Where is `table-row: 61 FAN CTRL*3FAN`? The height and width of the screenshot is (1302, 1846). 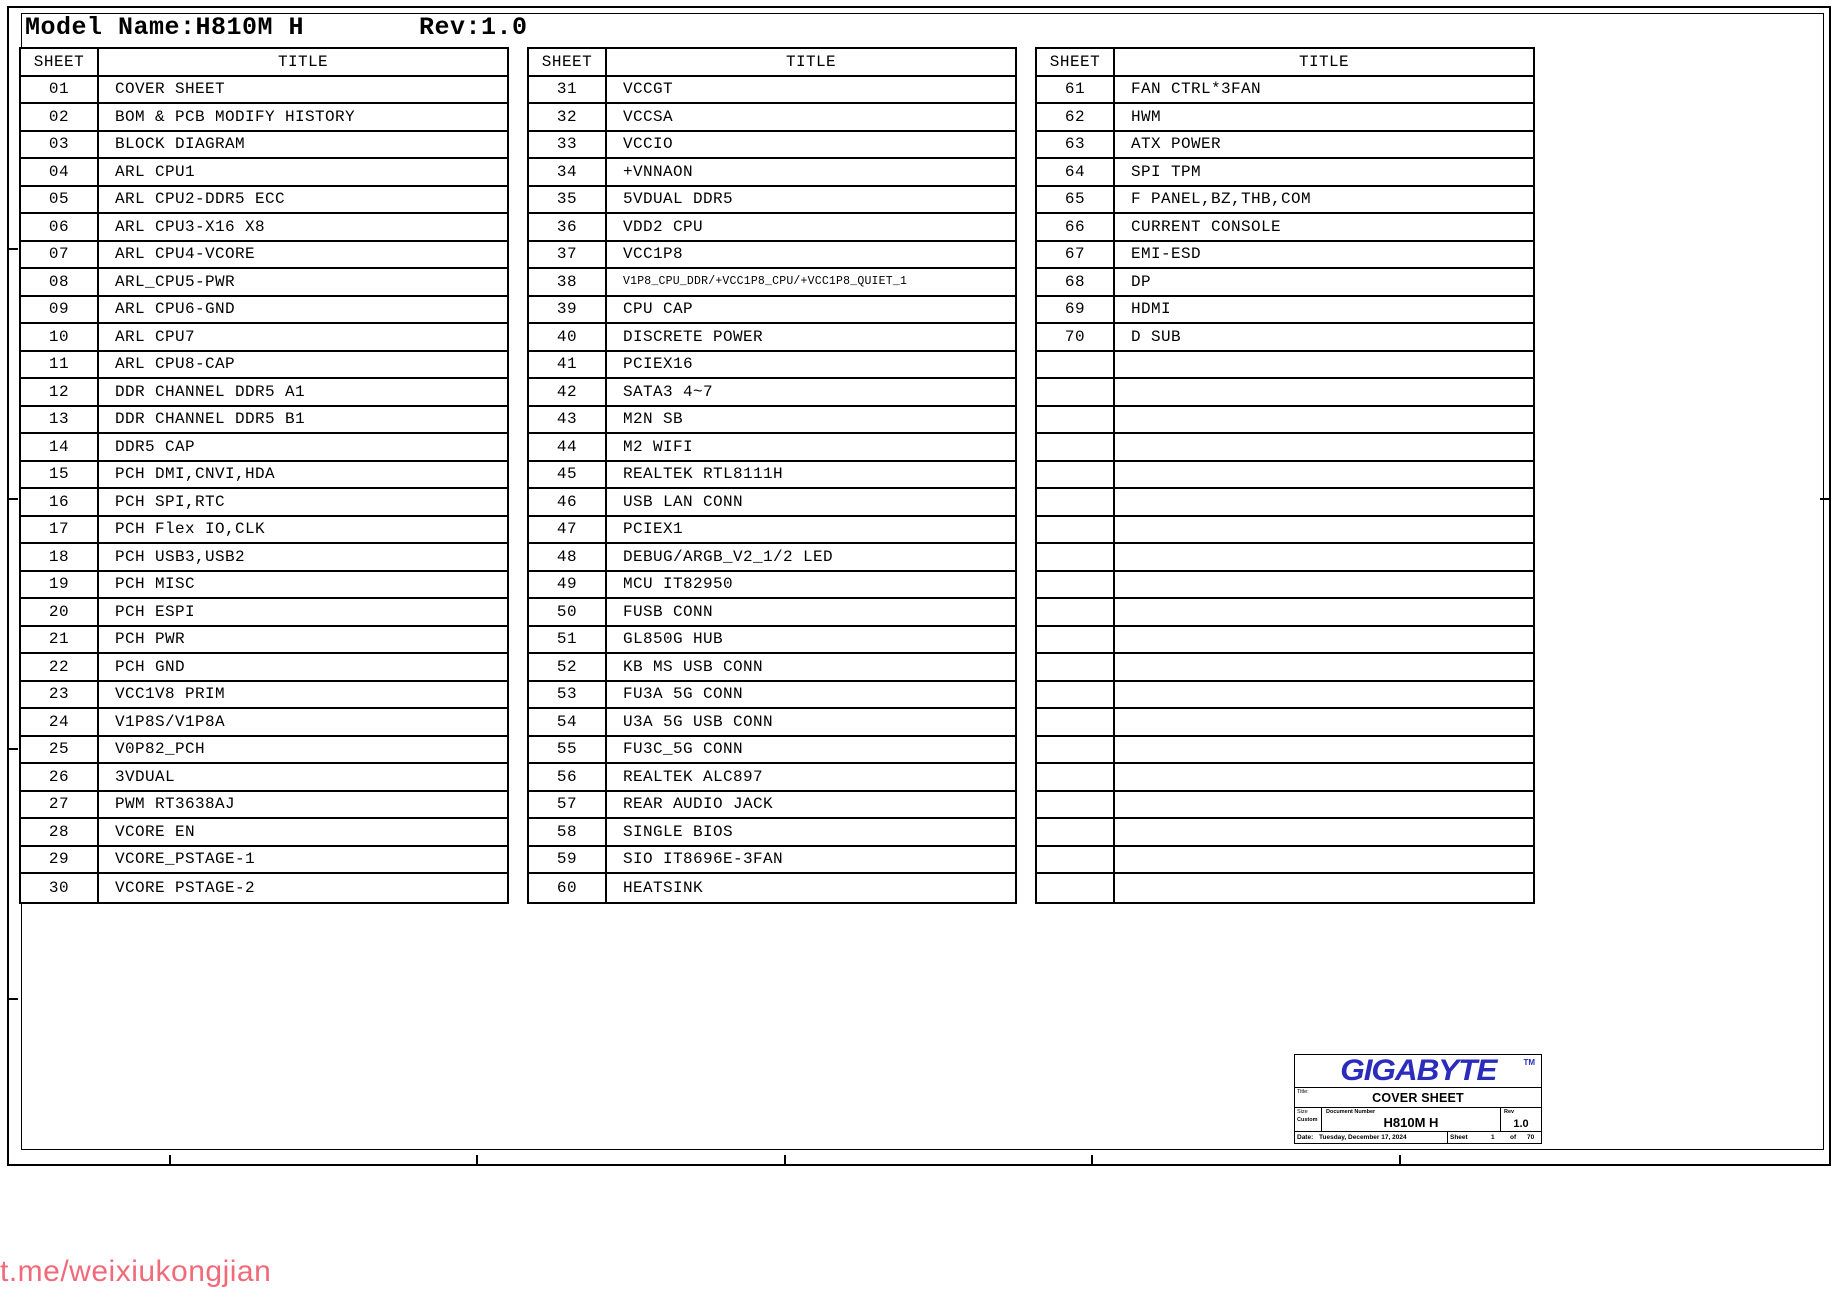
table-row: 61 FAN CTRL*3FAN is located at coordinates (1285, 90).